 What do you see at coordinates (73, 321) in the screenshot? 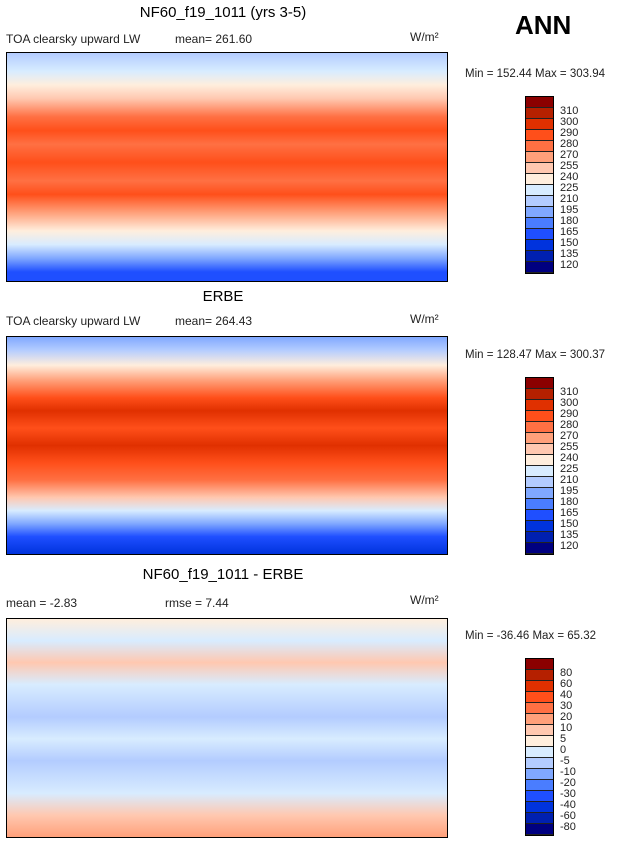
I see `panel2-variable: TOA clearsky upward LW` at bounding box center [73, 321].